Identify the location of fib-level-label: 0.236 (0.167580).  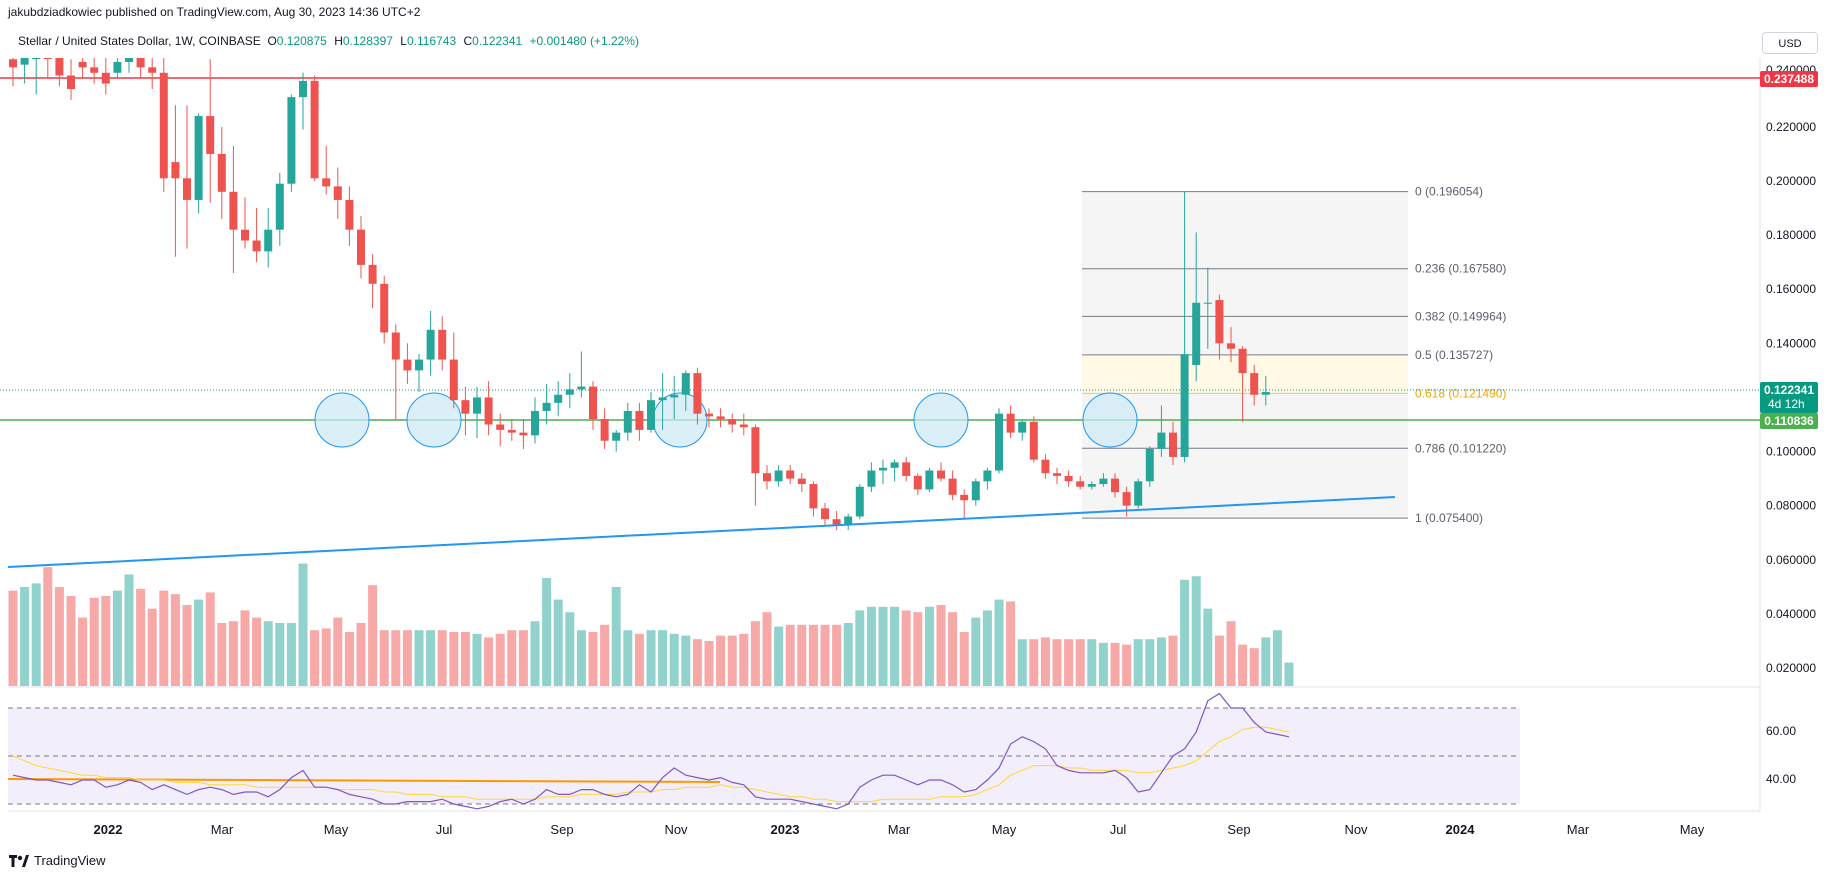
(1460, 269).